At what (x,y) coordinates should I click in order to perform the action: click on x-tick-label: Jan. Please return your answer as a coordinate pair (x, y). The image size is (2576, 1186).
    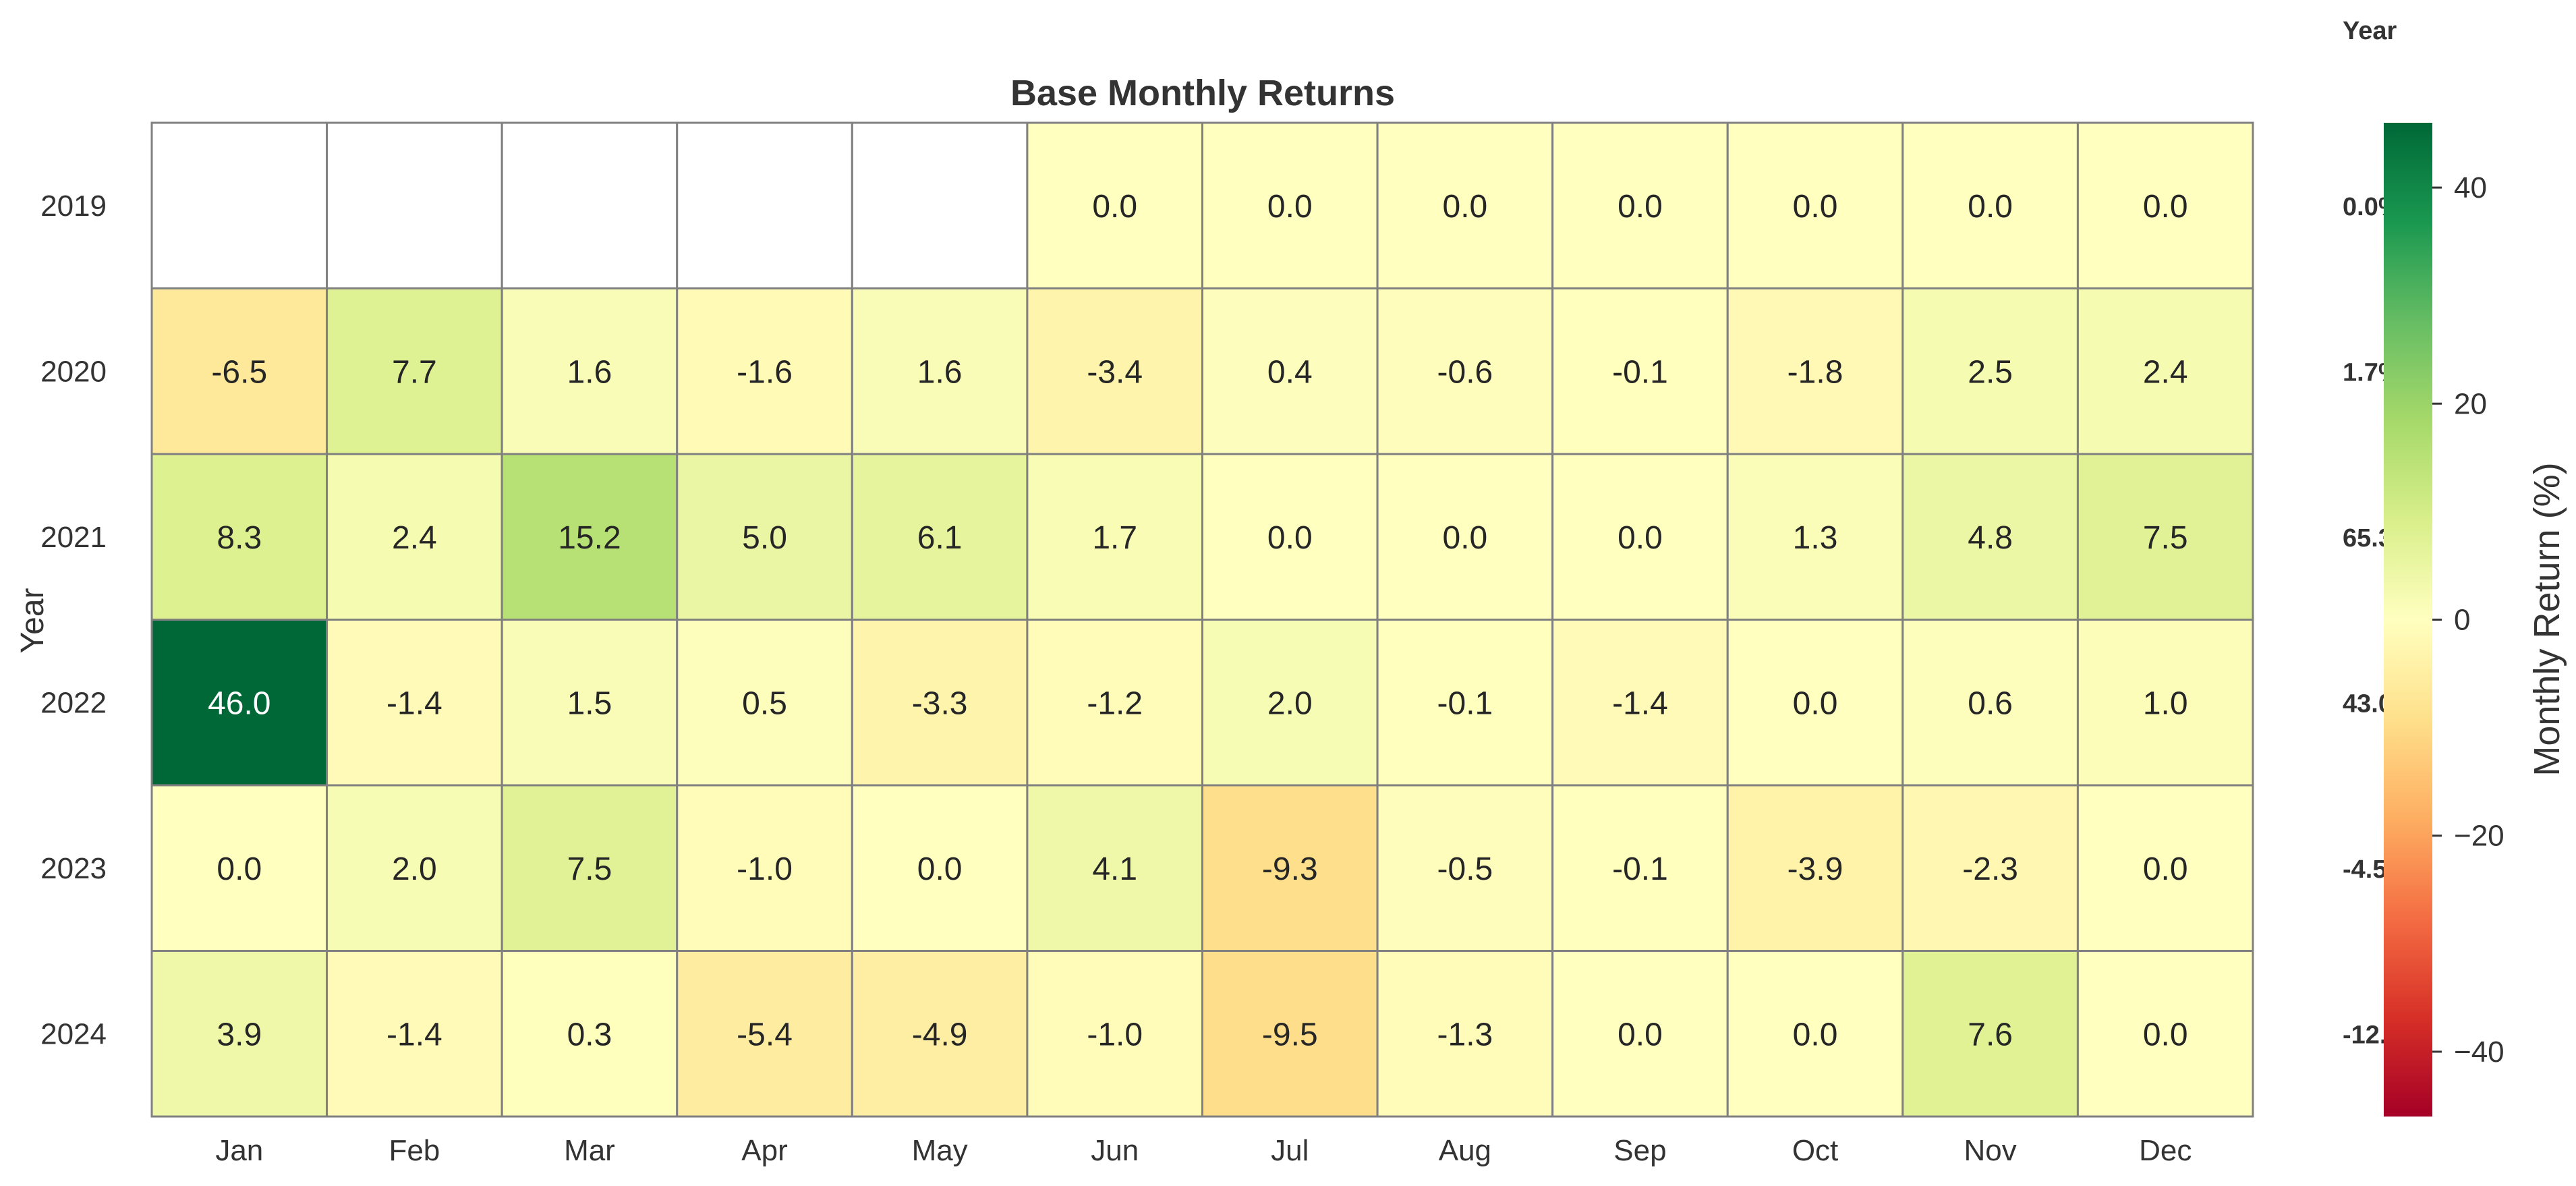
    Looking at the image, I should click on (239, 1150).